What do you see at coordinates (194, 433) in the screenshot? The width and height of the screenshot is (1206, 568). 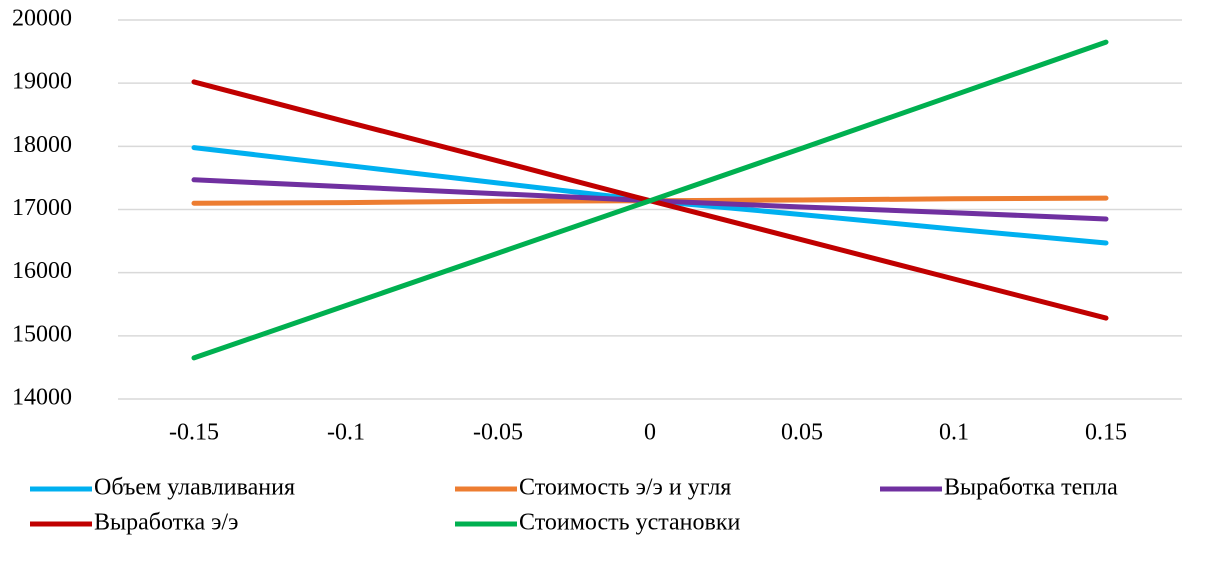 I see `x-tick-label: -0.15` at bounding box center [194, 433].